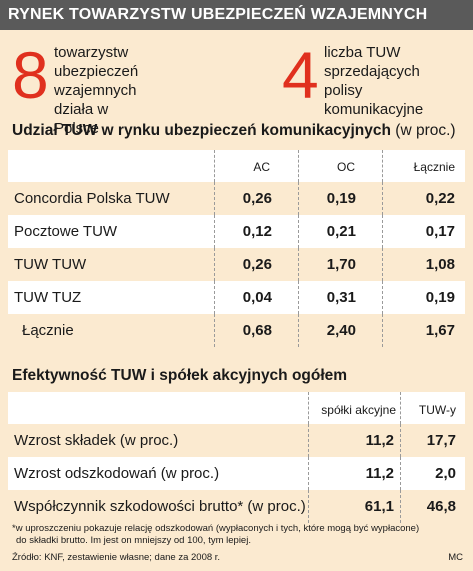 The image size is (473, 571). What do you see at coordinates (236, 408) in the screenshot?
I see `table2-header: spółki akcyjne TUW-y` at bounding box center [236, 408].